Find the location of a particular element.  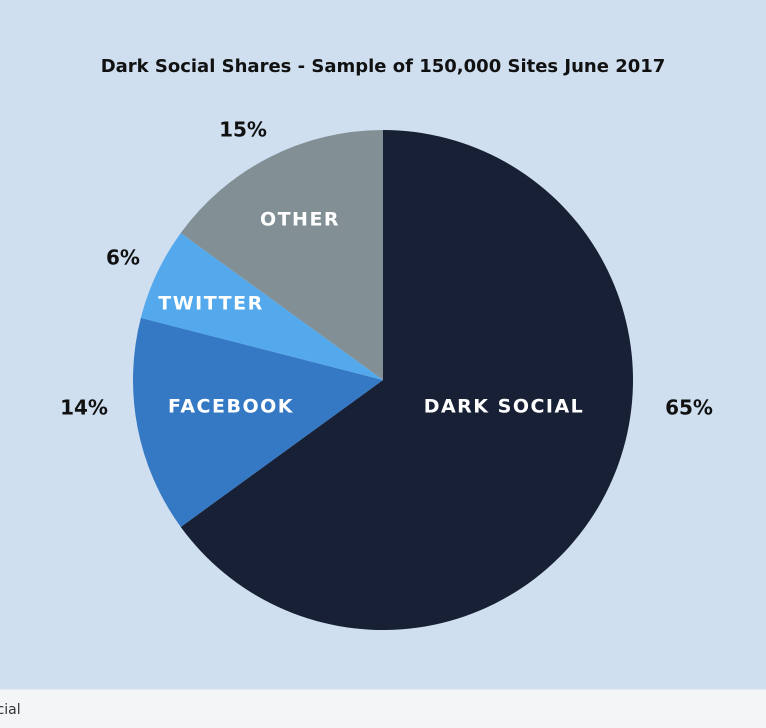

slice-label-facebook: FACEBOOK is located at coordinates (231, 407).